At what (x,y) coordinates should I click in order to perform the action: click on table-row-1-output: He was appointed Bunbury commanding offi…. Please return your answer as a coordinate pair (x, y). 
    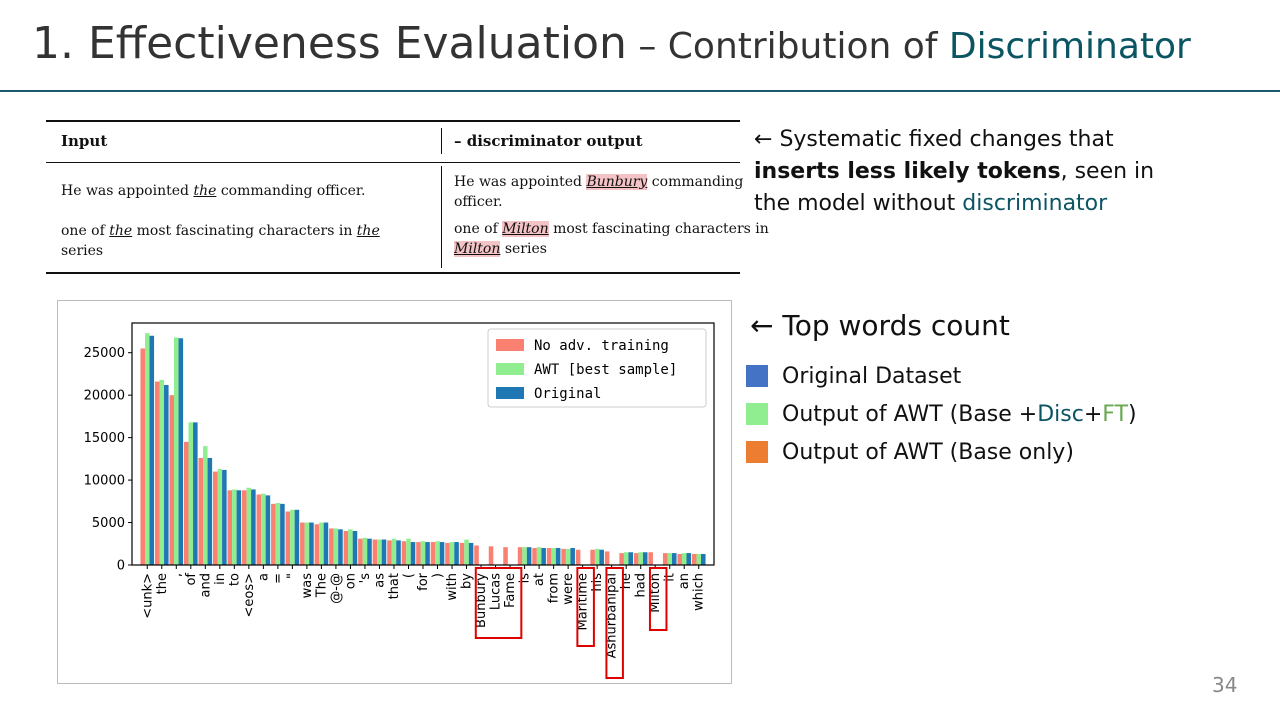
    Looking at the image, I should click on (599, 192).